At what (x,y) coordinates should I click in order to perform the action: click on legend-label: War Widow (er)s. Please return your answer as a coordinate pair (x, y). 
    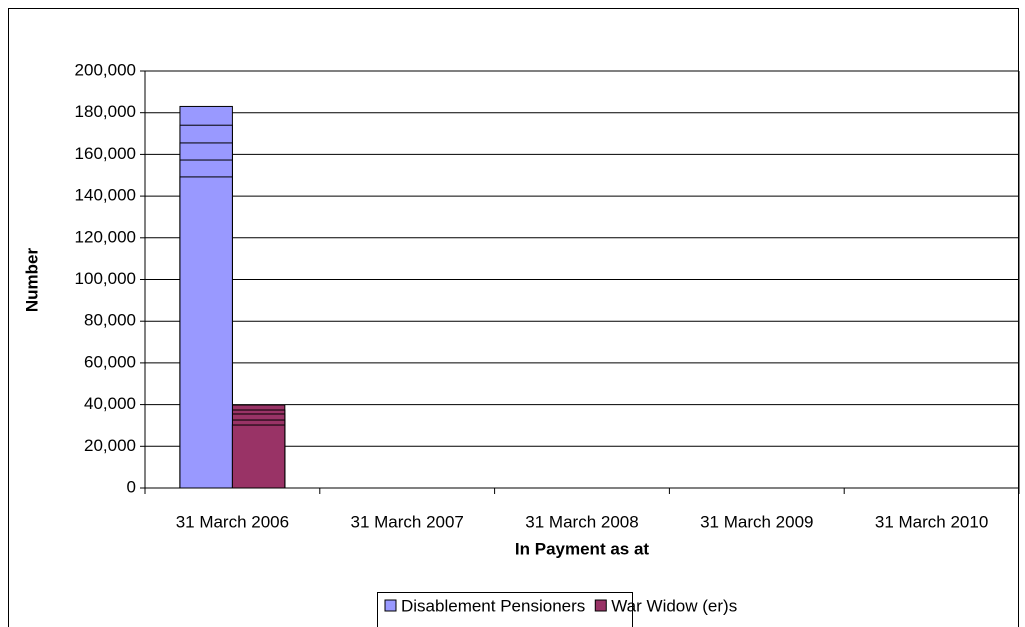
    Looking at the image, I should click on (674, 605).